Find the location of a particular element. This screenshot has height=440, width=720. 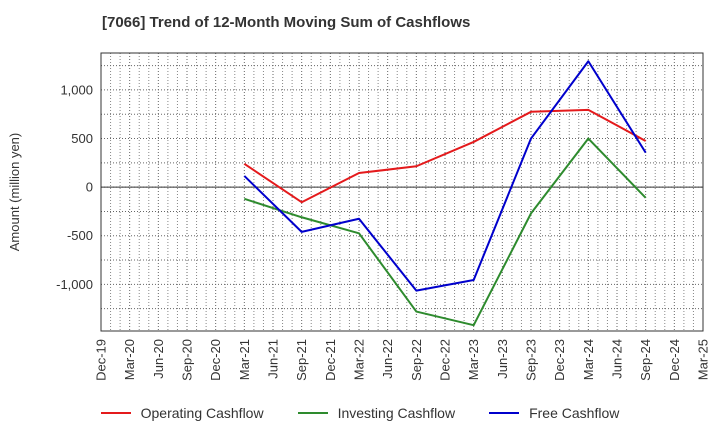

y-tick-label: -500 is located at coordinates (80, 235).